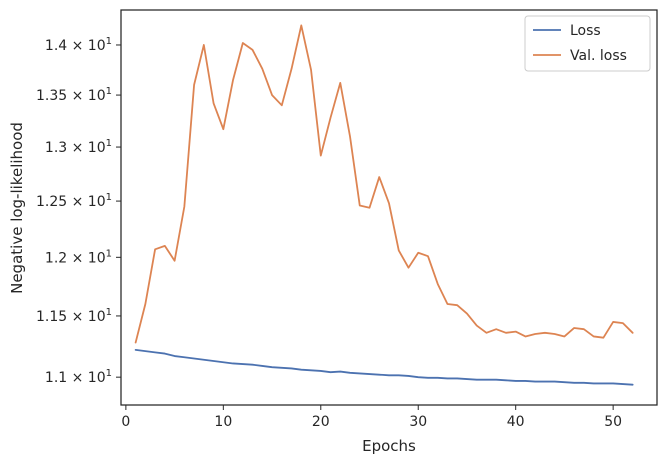 The image size is (667, 463). Describe the element at coordinates (587, 43) in the screenshot. I see `legend: Loss Val. loss` at that location.